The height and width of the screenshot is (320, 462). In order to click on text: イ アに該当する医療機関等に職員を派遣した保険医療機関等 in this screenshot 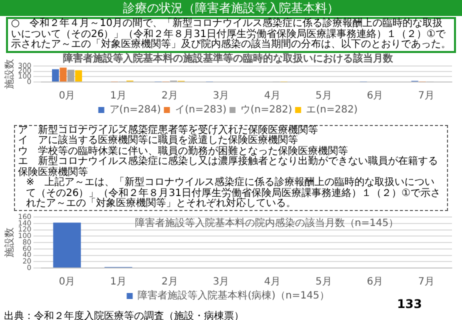, I will do `click(158, 140)`.